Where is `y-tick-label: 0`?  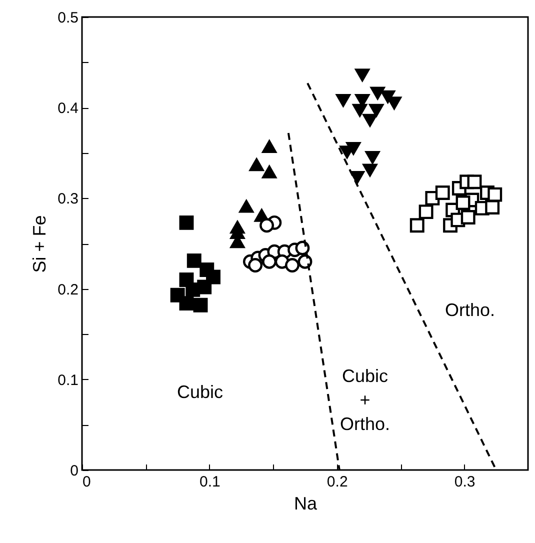
y-tick-label: 0 is located at coordinates (74, 471).